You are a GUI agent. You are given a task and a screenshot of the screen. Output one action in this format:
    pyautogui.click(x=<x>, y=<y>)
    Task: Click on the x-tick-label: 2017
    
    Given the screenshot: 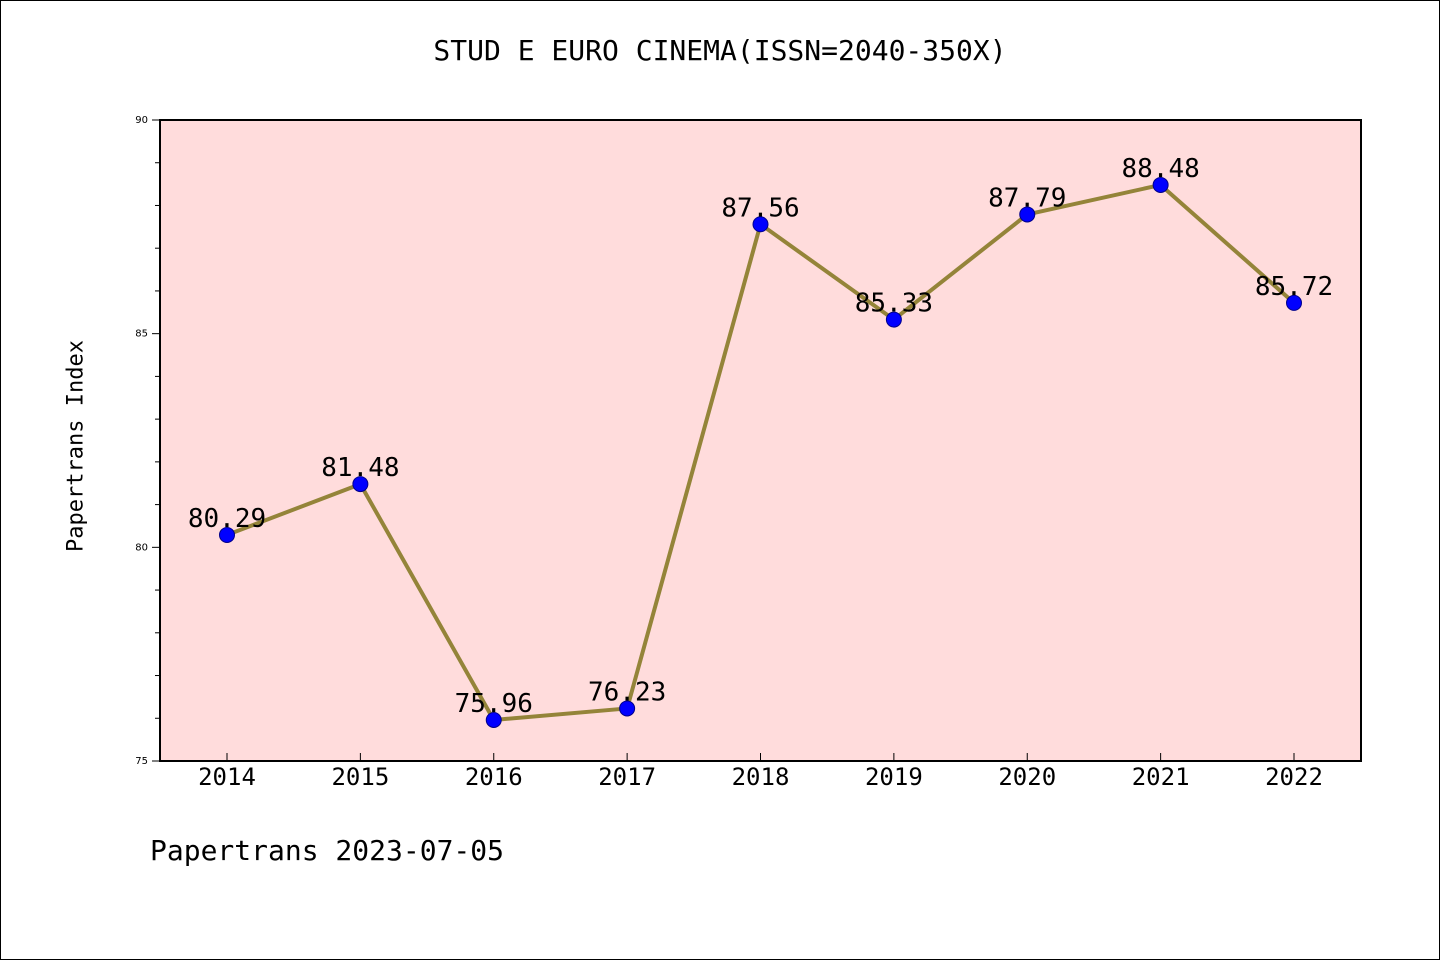 What is the action you would take?
    pyautogui.click(x=627, y=777)
    